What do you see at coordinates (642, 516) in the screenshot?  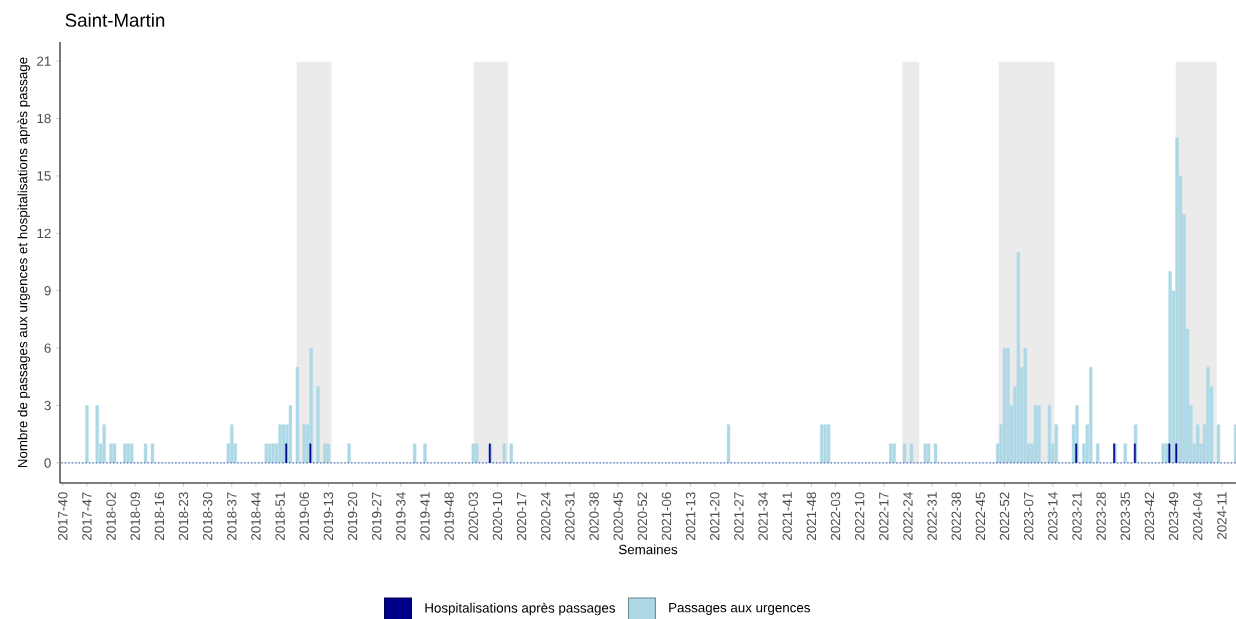 I see `x-tick-label: 2020-52` at bounding box center [642, 516].